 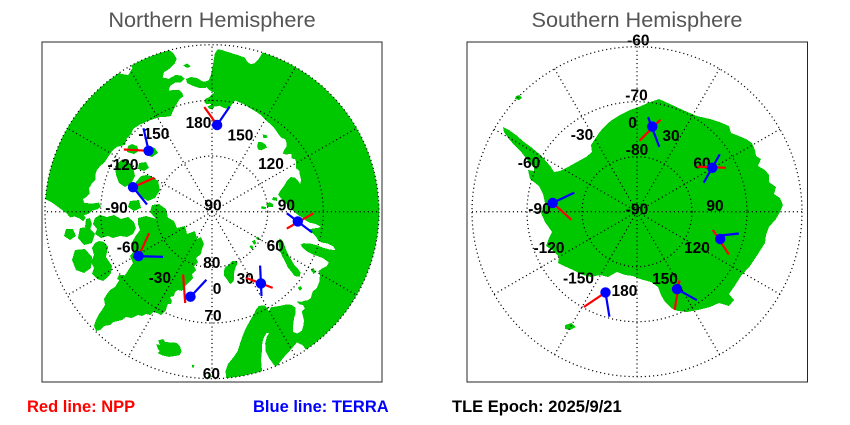 I want to click on svg-text: -70, so click(x=636, y=95).